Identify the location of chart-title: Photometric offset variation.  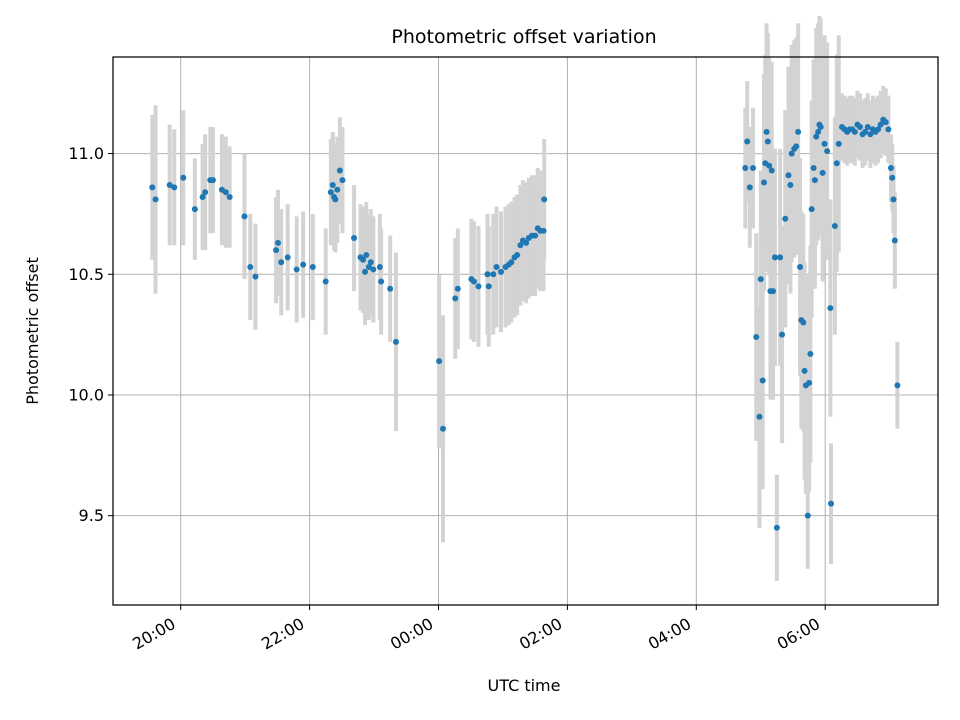
(523, 37).